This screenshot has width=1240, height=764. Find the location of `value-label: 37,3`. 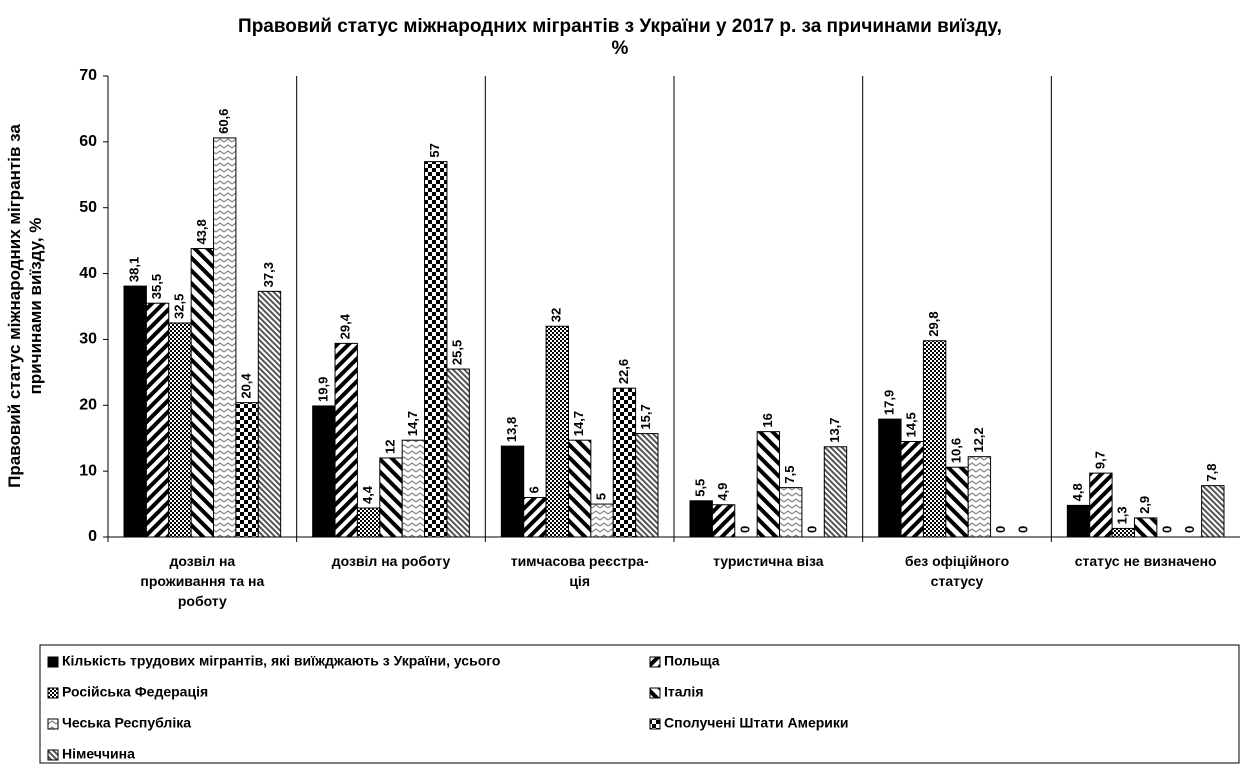

value-label: 37,3 is located at coordinates (268, 274).